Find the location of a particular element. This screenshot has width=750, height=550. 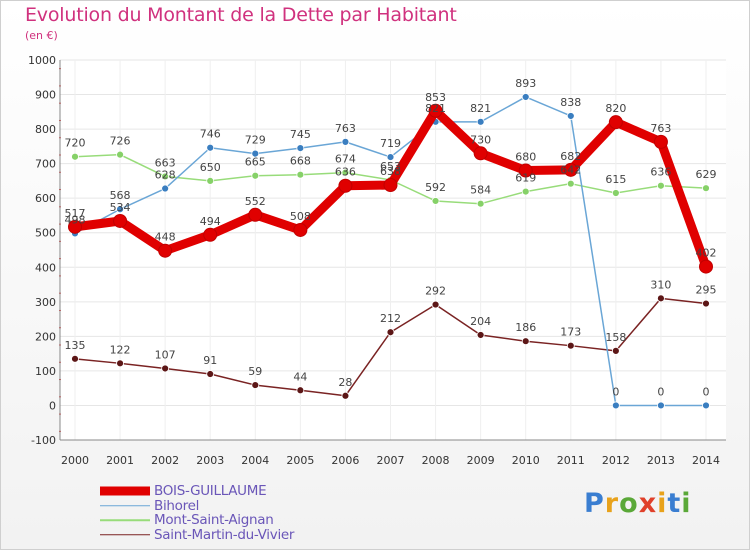

data-label: 820 is located at coordinates (615, 108).